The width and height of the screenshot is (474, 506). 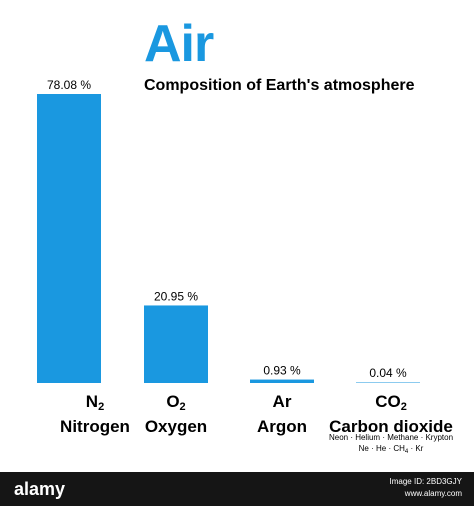 What do you see at coordinates (391, 437) in the screenshot?
I see `trace-gases-note: Neon · Helium · Methane · Krypton` at bounding box center [391, 437].